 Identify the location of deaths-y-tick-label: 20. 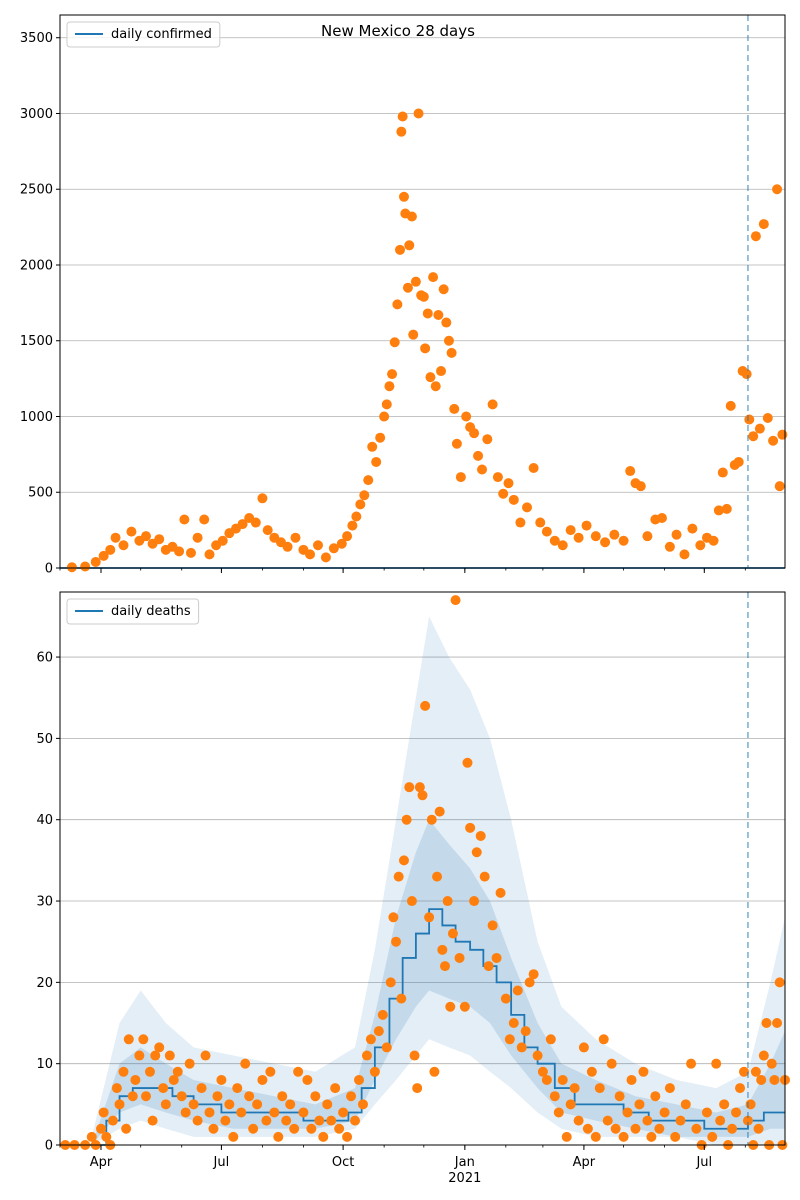
(44, 983).